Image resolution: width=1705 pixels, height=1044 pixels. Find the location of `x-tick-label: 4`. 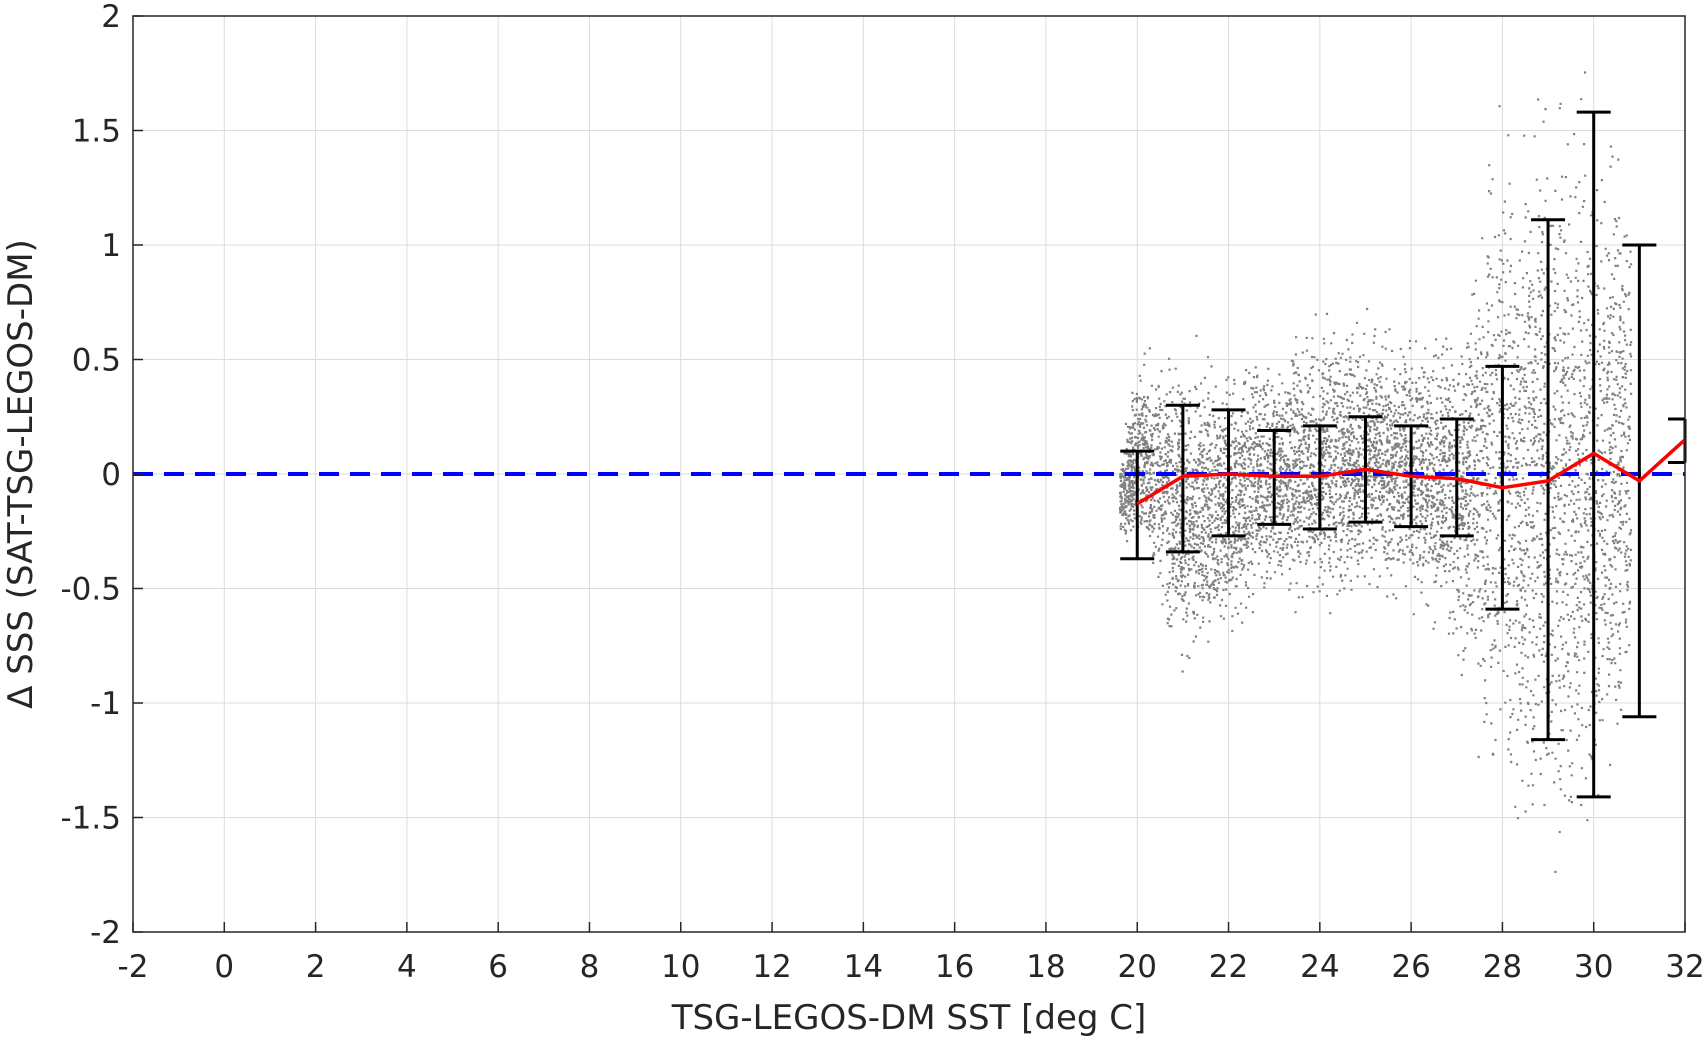

x-tick-label: 4 is located at coordinates (407, 967).